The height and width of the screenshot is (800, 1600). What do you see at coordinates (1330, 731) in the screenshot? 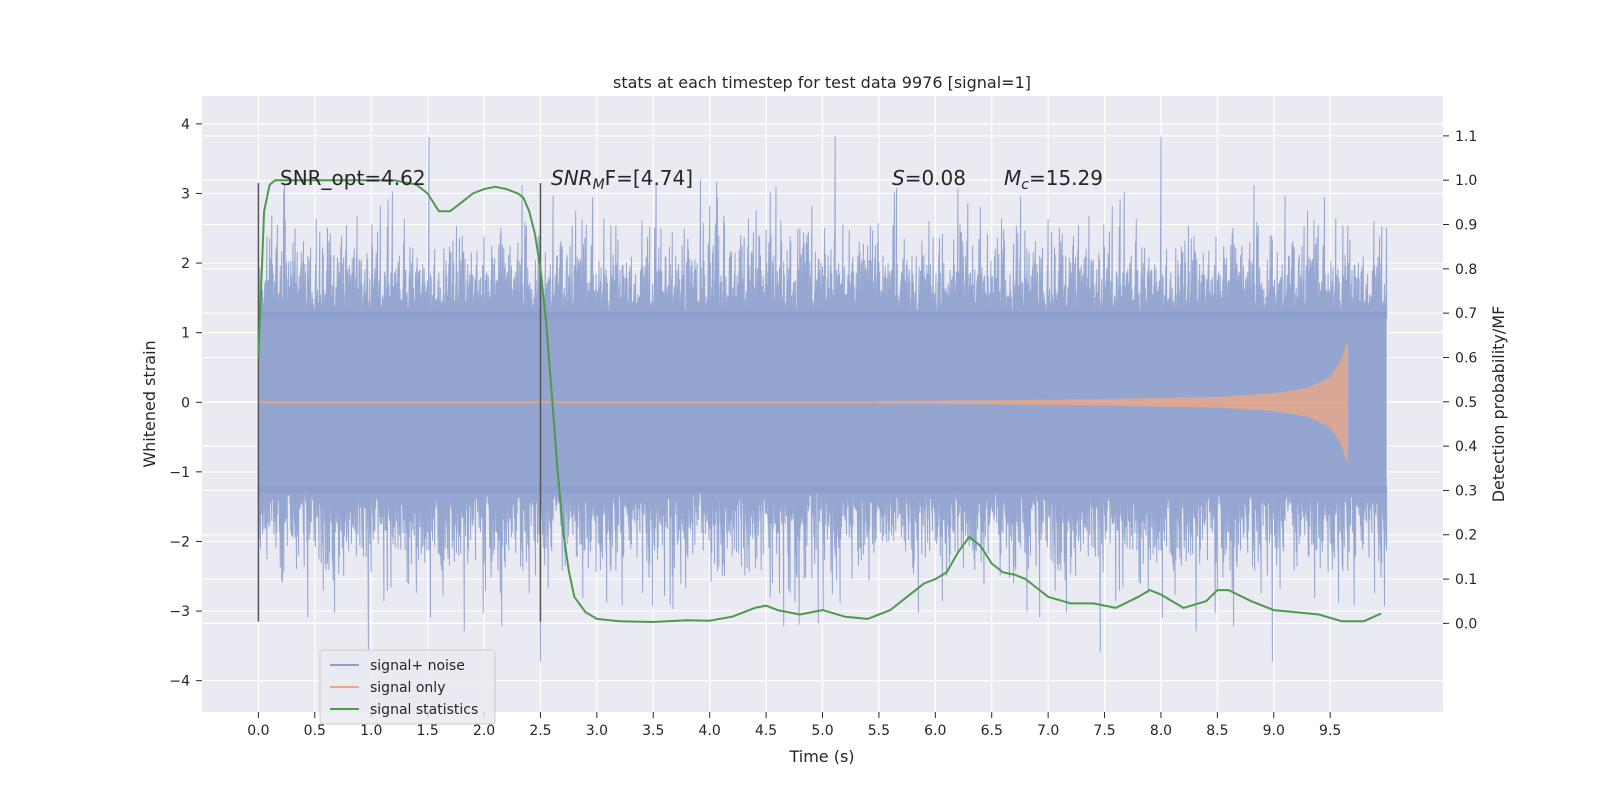
I see `x-tick-label: 9.5` at bounding box center [1330, 731].